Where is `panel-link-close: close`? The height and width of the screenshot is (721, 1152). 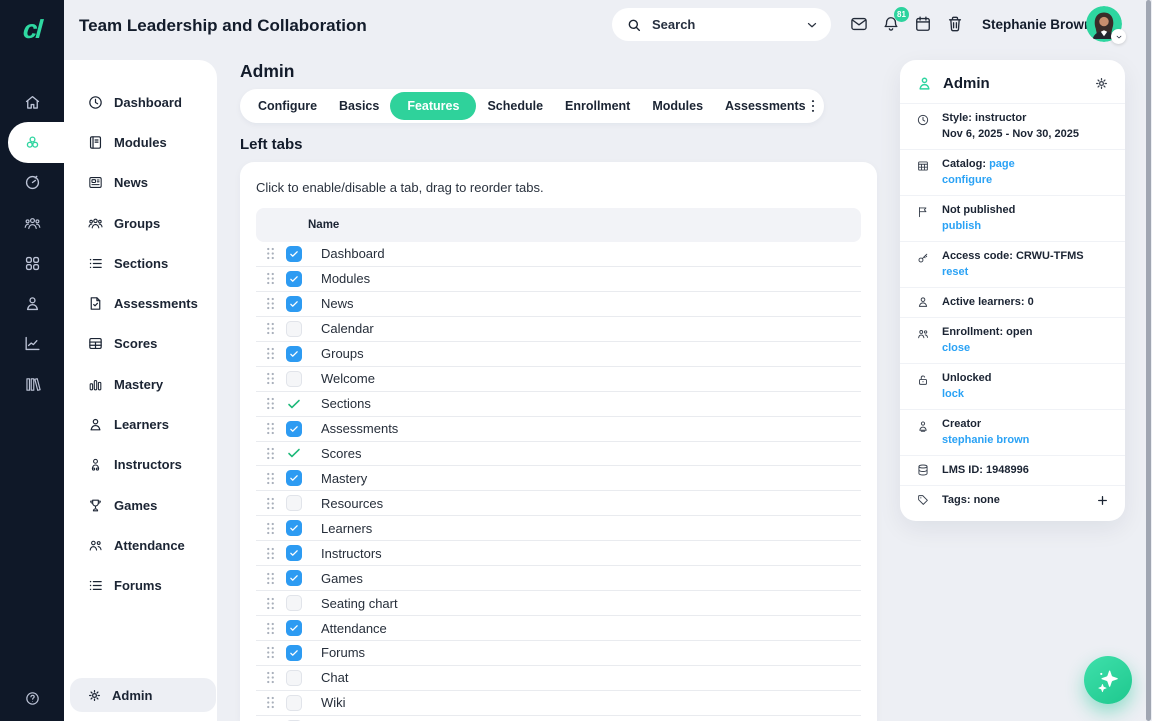 panel-link-close: close is located at coordinates (956, 348).